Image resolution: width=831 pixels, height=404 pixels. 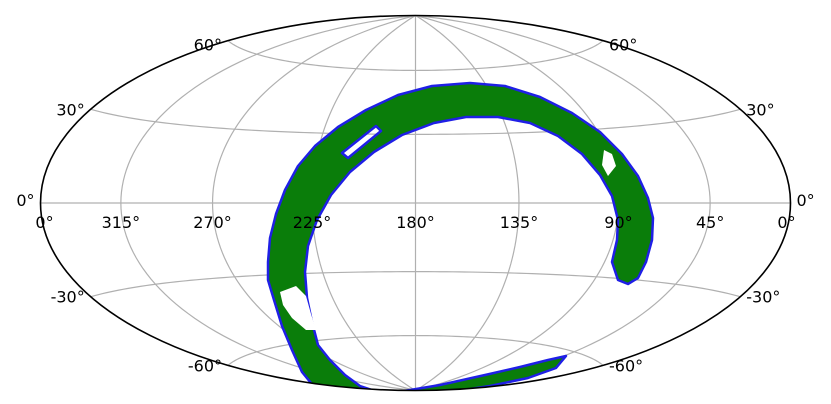 What do you see at coordinates (519, 222) in the screenshot?
I see `longitude-label: 135°` at bounding box center [519, 222].